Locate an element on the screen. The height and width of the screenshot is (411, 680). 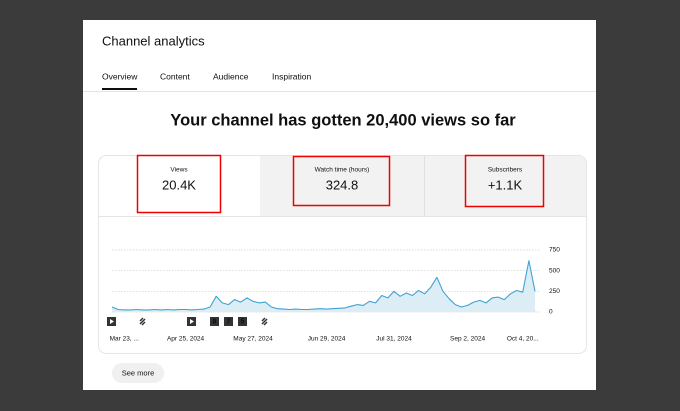
x-tick-label: Jul 31, 2024 is located at coordinates (394, 339).